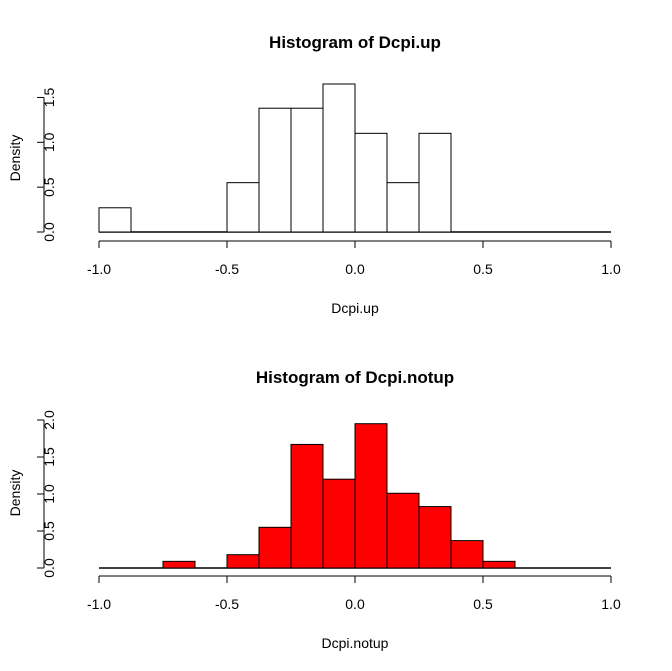  I want to click on x-axis-label: Dcpi.notup, so click(355, 643).